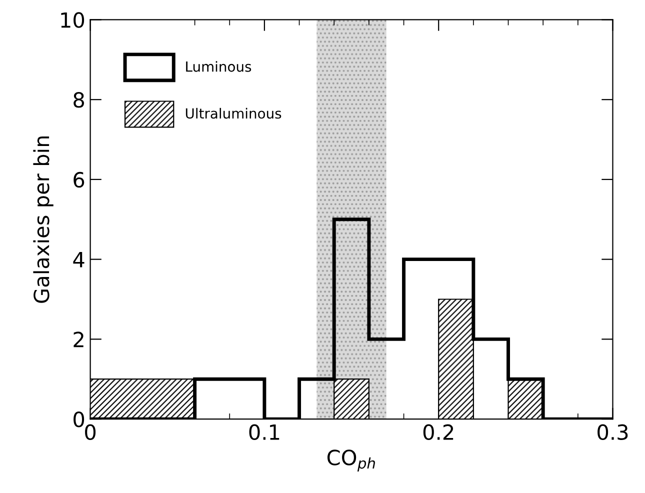 Image resolution: width=645 pixels, height=493 pixels. I want to click on legend-label: Luminous, so click(219, 66).